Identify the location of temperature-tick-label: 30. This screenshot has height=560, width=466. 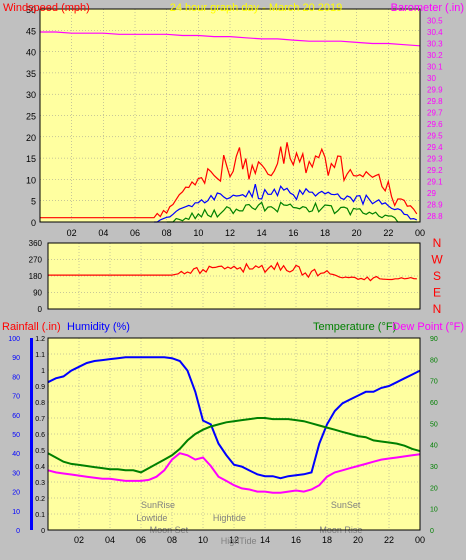
(434, 467).